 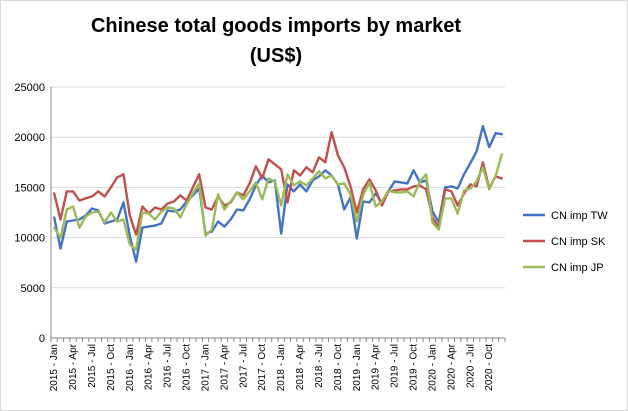 What do you see at coordinates (243, 366) in the screenshot?
I see `x-tick-label: 2017 - Jul` at bounding box center [243, 366].